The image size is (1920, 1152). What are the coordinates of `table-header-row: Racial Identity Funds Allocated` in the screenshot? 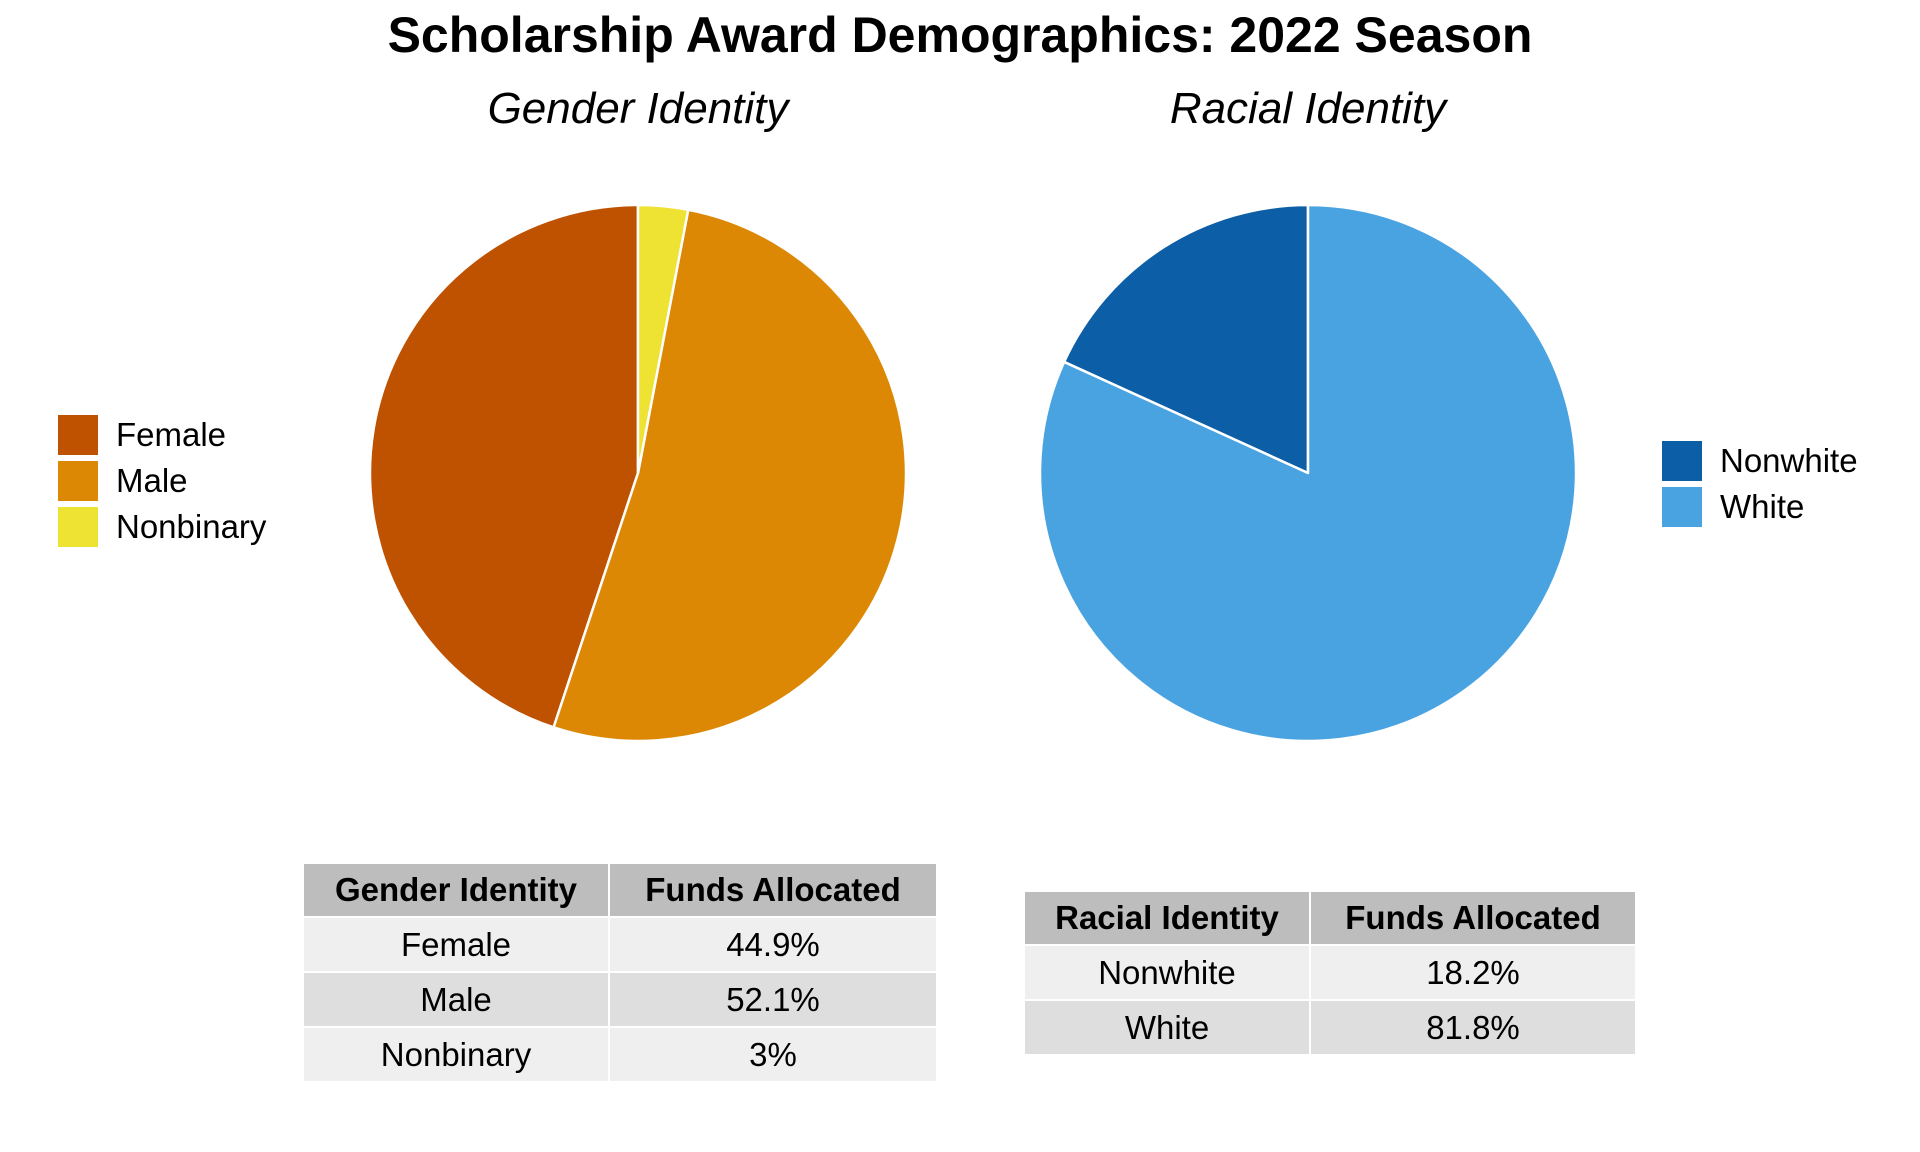 It's located at (1330, 918).